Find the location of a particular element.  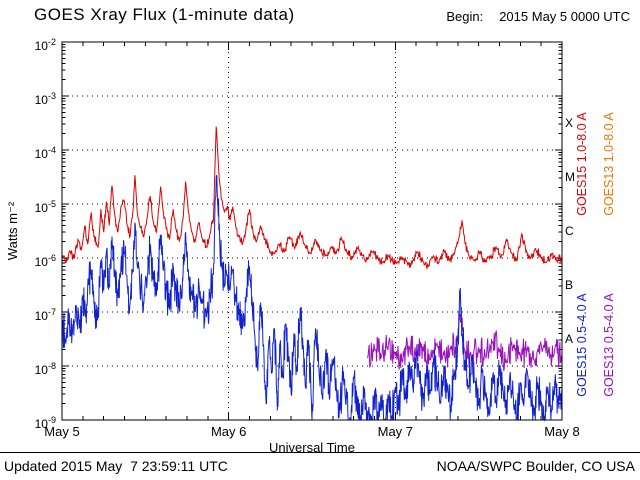

y-tick-label: 10⁻⁹ is located at coordinates (45, 423).